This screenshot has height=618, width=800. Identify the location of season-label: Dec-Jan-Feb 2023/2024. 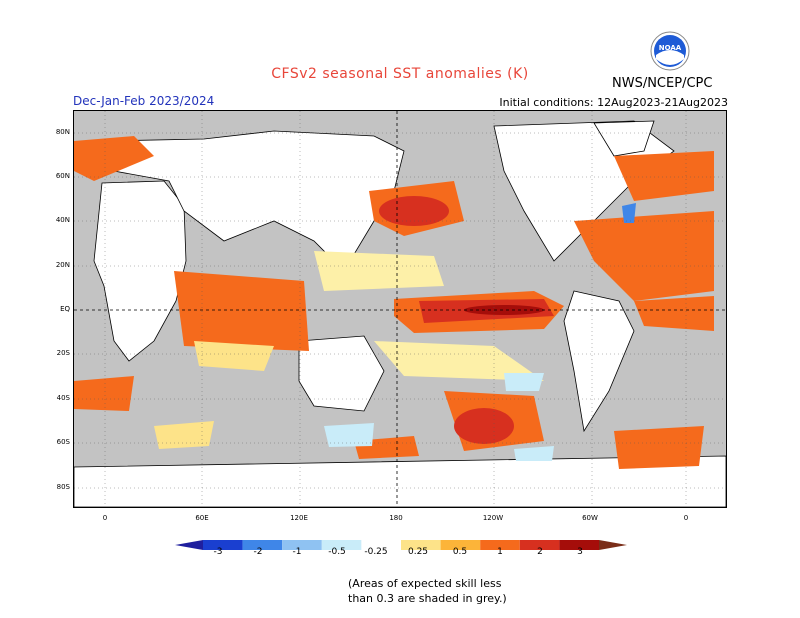
(144, 101).